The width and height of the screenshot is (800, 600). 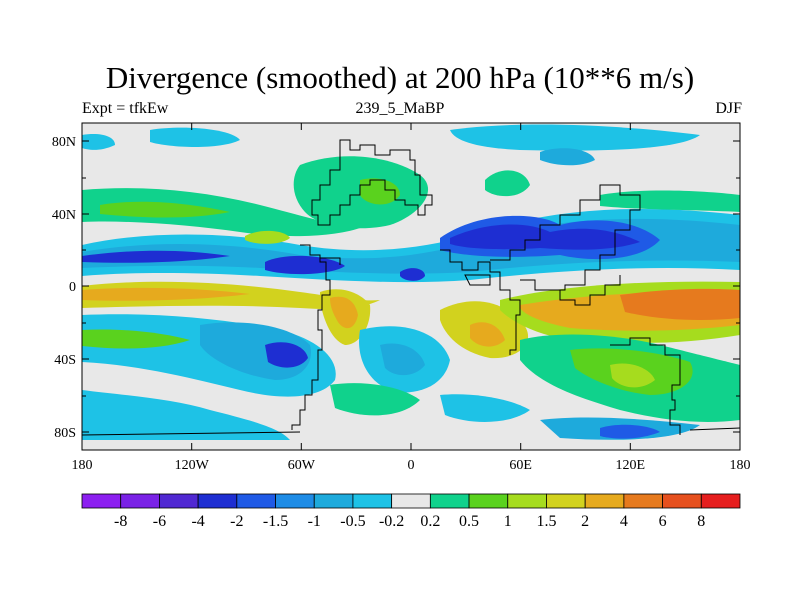 I want to click on lon-label: 60E, so click(x=520, y=465).